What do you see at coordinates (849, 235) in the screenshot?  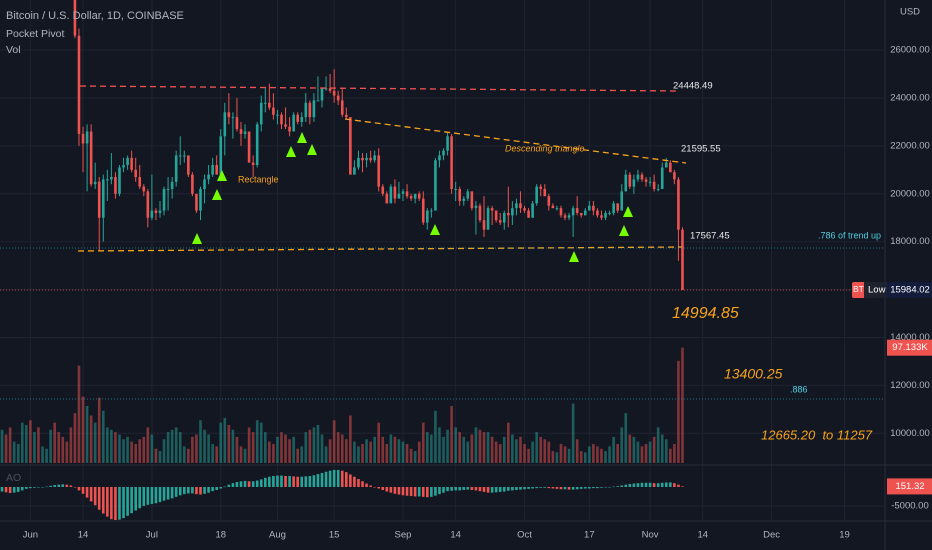 I see `fib-label: .786 of trend up` at bounding box center [849, 235].